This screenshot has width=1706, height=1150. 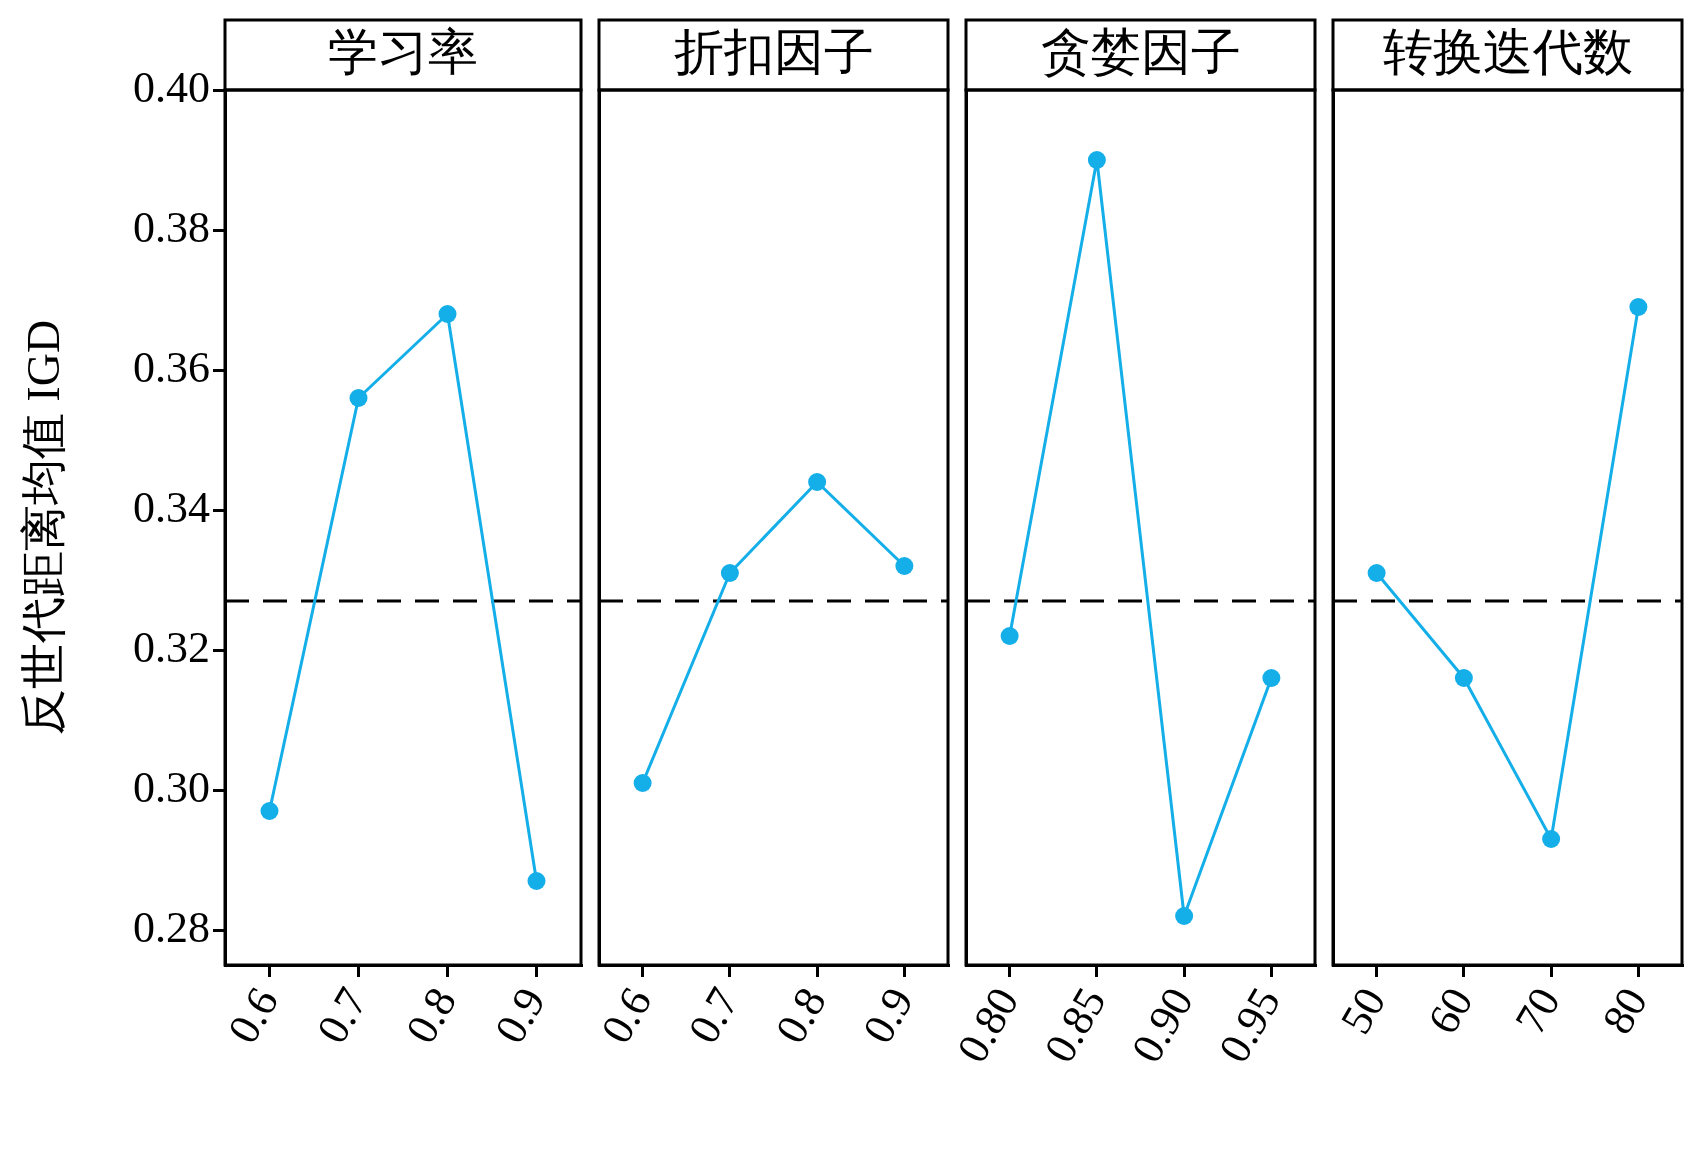 I want to click on y-tick-label: 0.36, so click(x=171, y=367).